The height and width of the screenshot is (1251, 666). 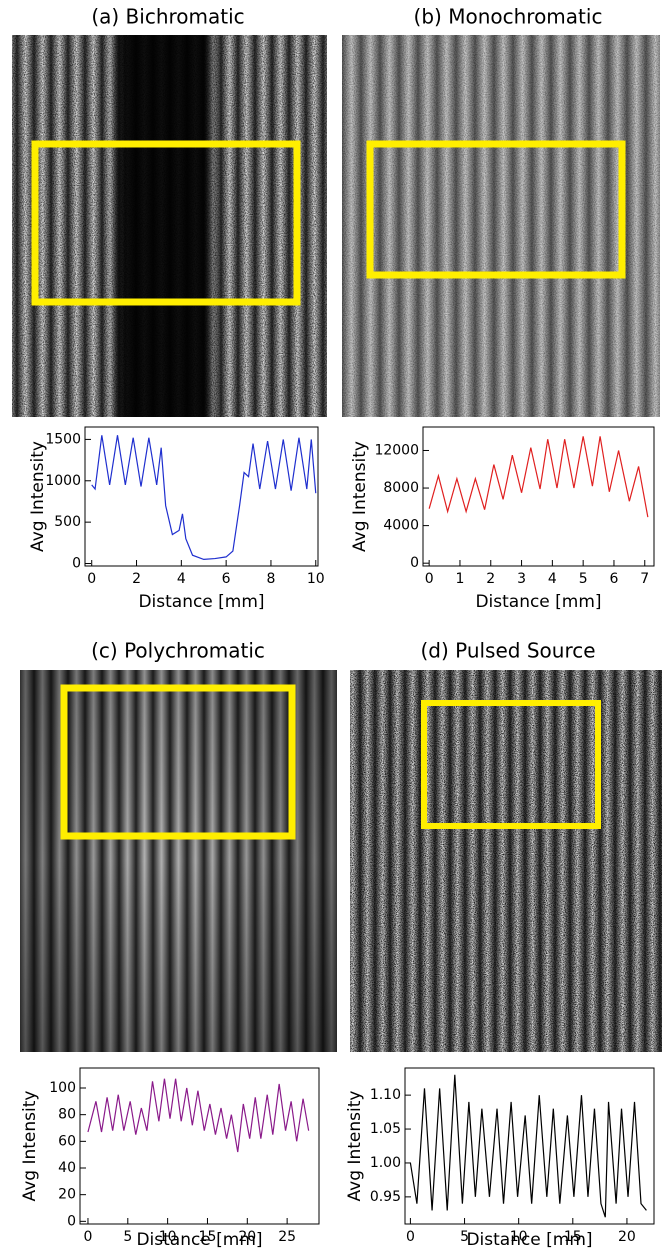 What do you see at coordinates (401, 488) in the screenshot?
I see `y-tick-label: 8000` at bounding box center [401, 488].